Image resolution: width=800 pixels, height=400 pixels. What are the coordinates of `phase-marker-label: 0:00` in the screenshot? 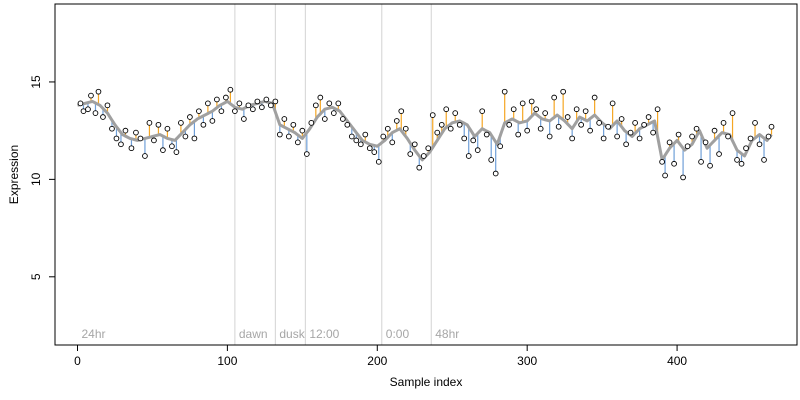 It's located at (398, 334).